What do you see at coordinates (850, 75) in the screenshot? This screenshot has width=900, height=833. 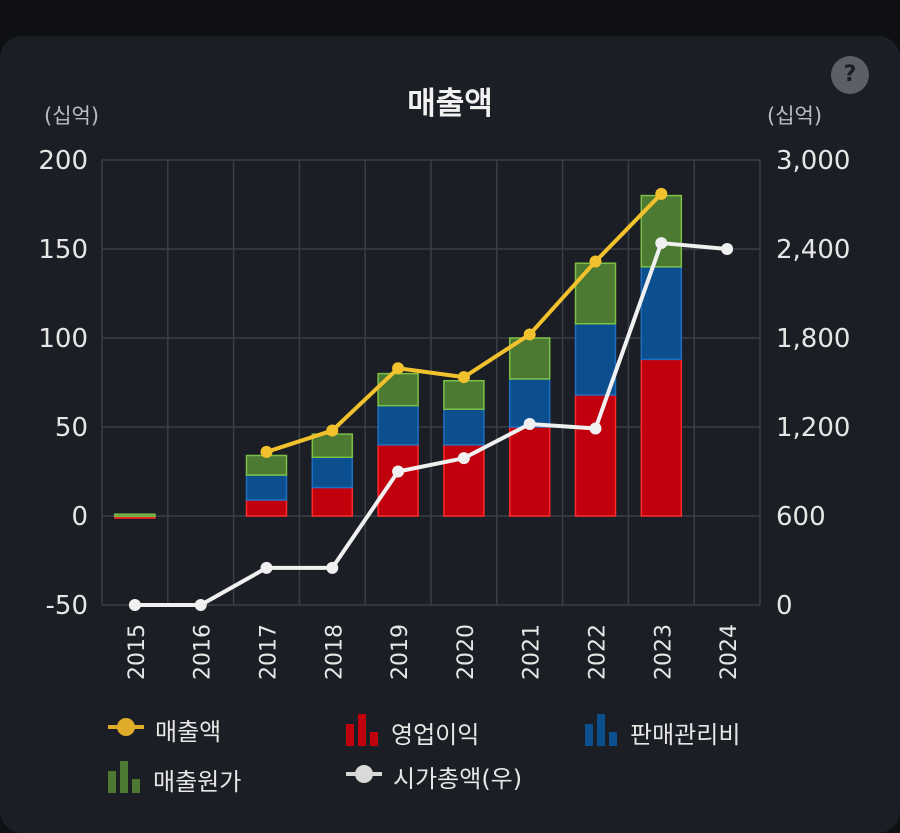 I see `help-icon: ?` at bounding box center [850, 75].